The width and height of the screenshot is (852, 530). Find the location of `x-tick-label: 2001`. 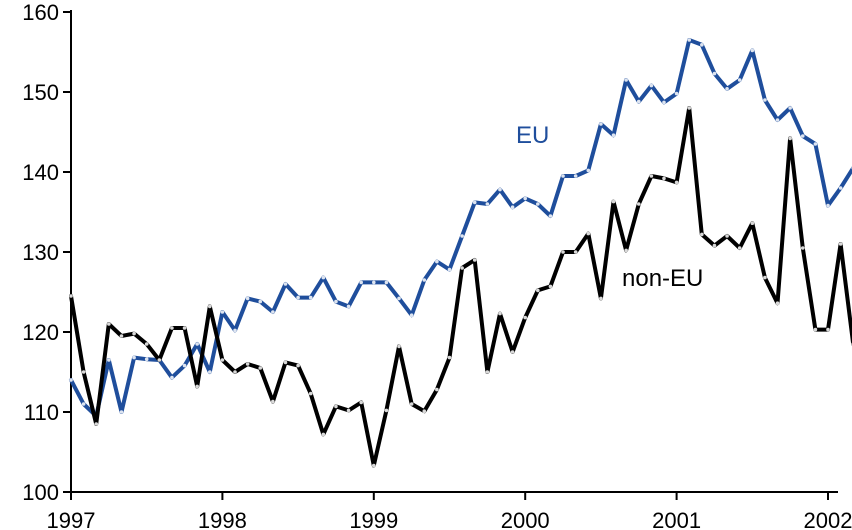

x-tick-label: 2001 is located at coordinates (676, 519).